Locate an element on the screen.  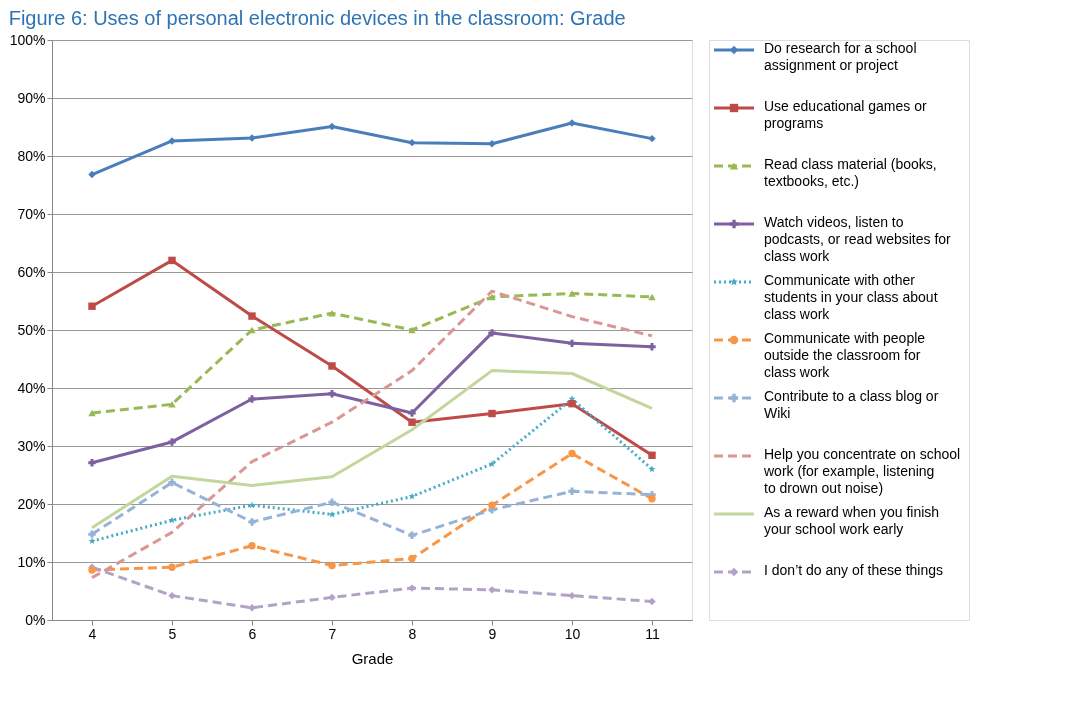
y-tick-label: 70% is located at coordinates (31, 213).